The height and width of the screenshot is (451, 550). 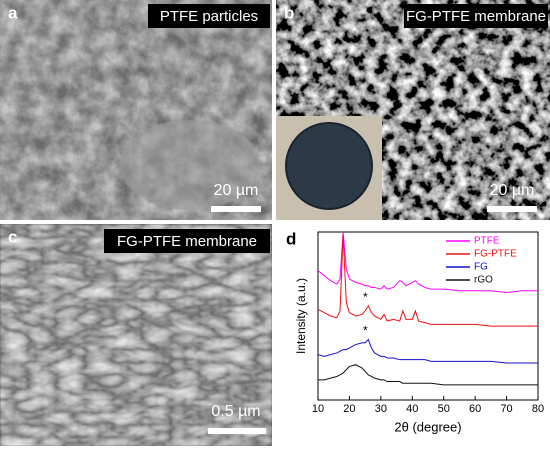 I want to click on panel-letter: c, so click(x=12, y=236).